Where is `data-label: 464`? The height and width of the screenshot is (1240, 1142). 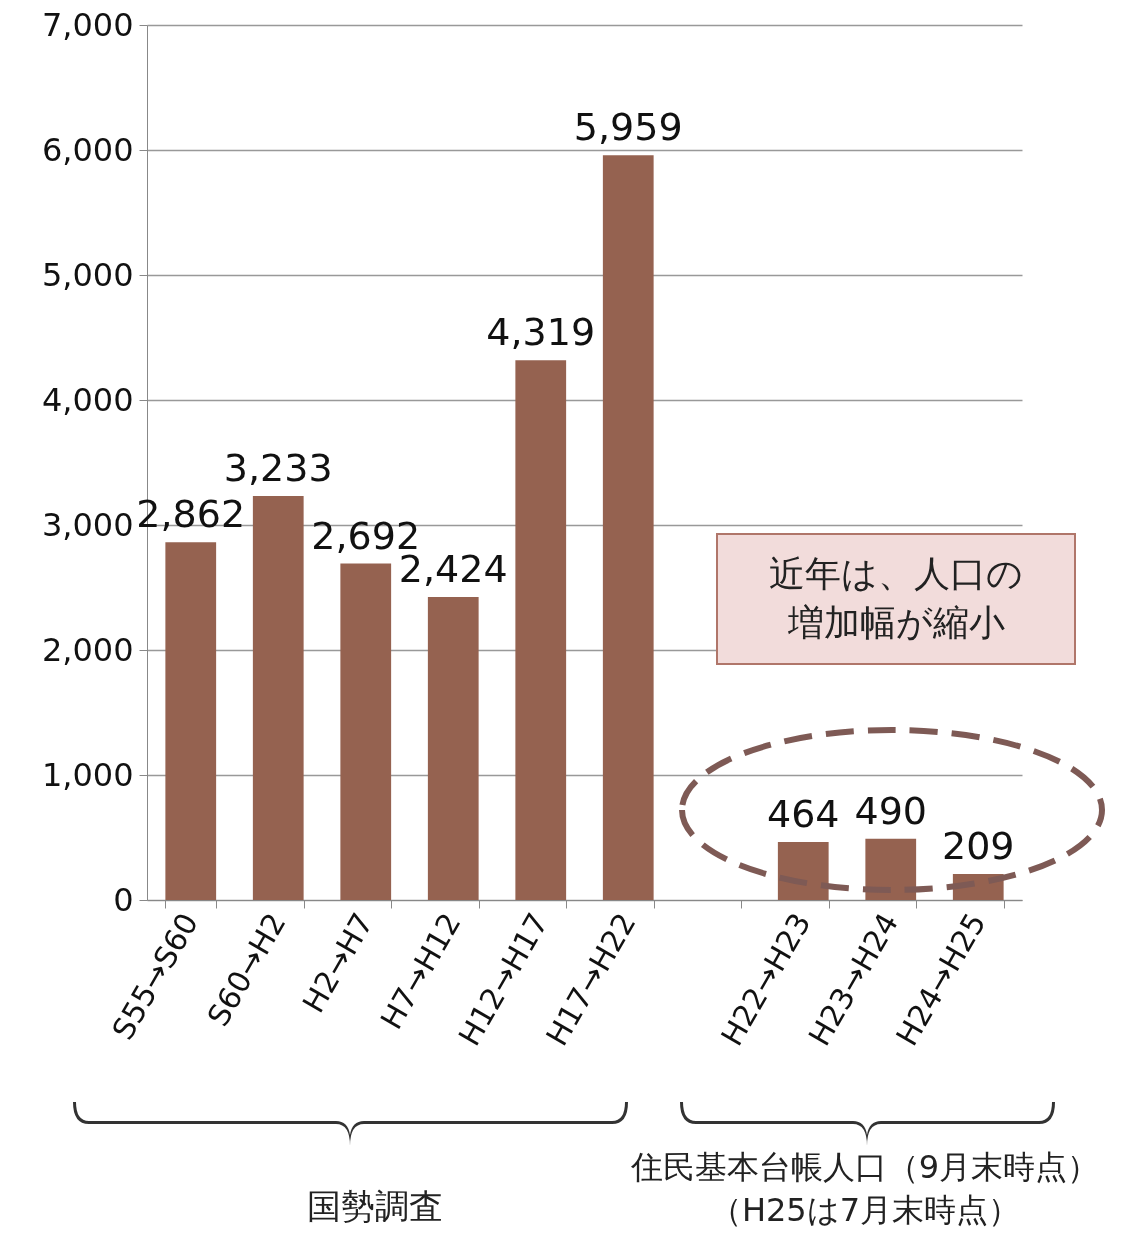
data-label: 464 is located at coordinates (803, 814).